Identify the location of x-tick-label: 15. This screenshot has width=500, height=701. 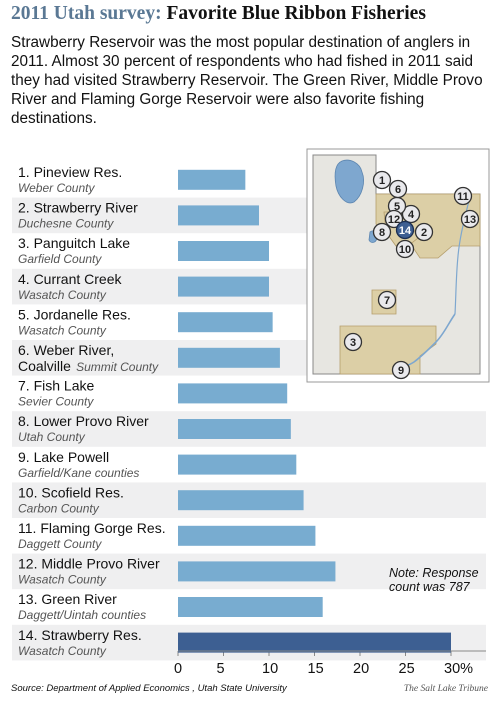
(316, 669).